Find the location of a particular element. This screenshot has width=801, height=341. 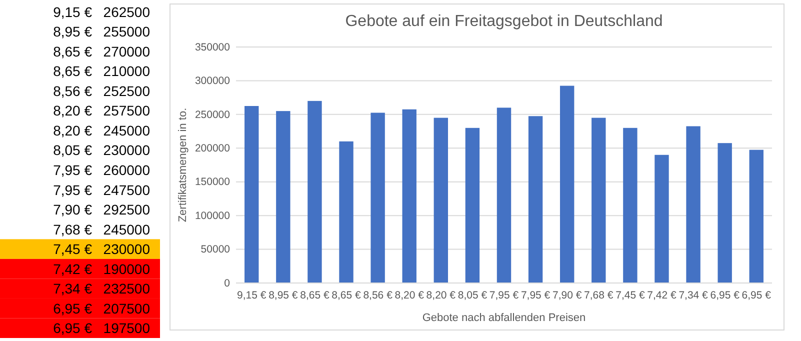

text: 262500 is located at coordinates (126, 12).